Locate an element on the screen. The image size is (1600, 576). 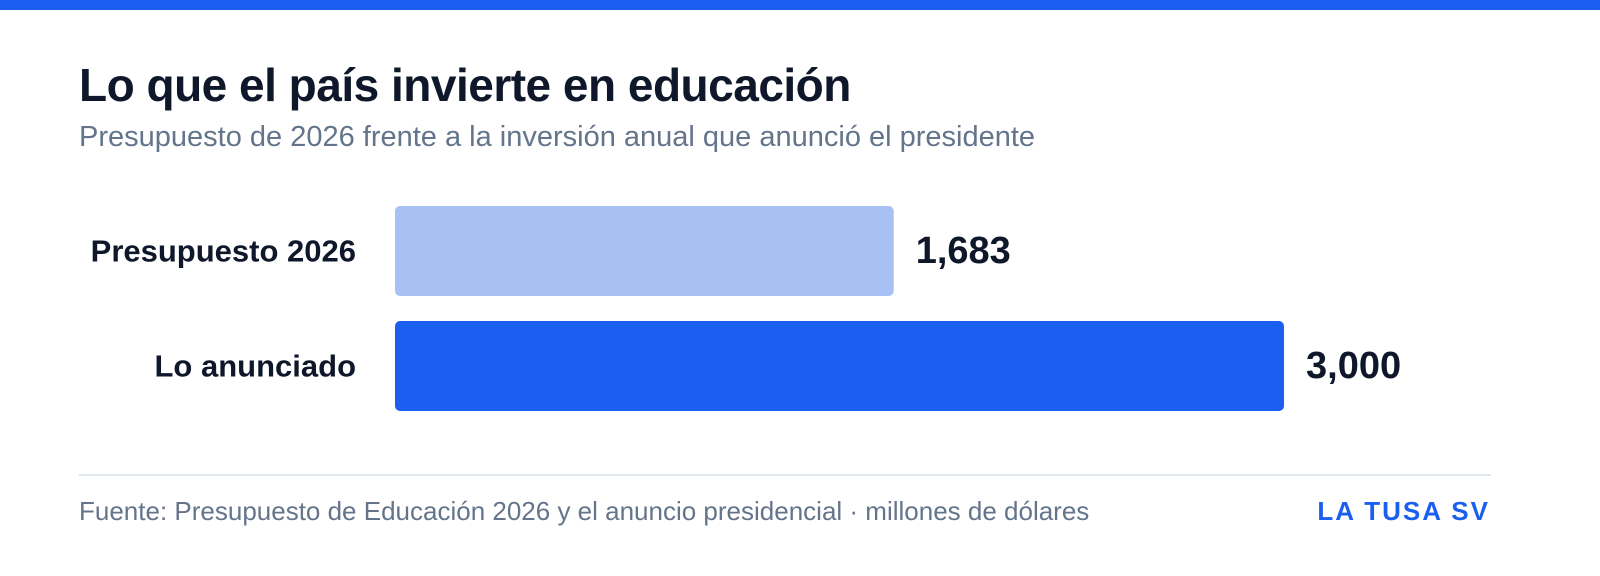
category-label: Presupuesto 2026 is located at coordinates (223, 251).